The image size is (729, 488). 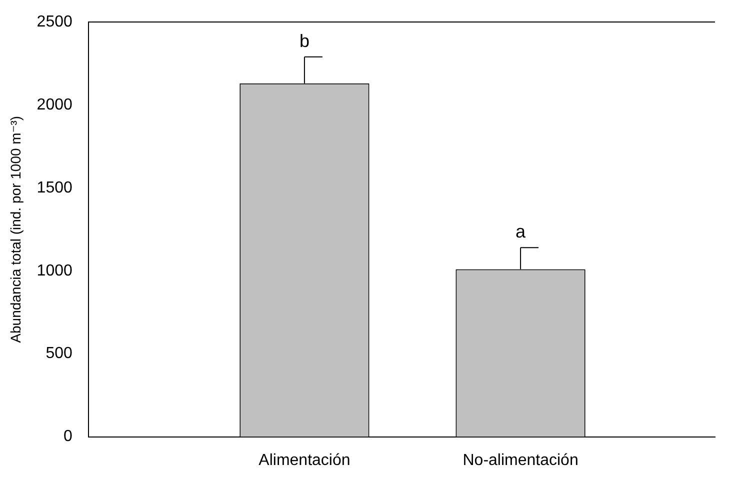 I want to click on y-tick-label: 1500, so click(x=54, y=187).